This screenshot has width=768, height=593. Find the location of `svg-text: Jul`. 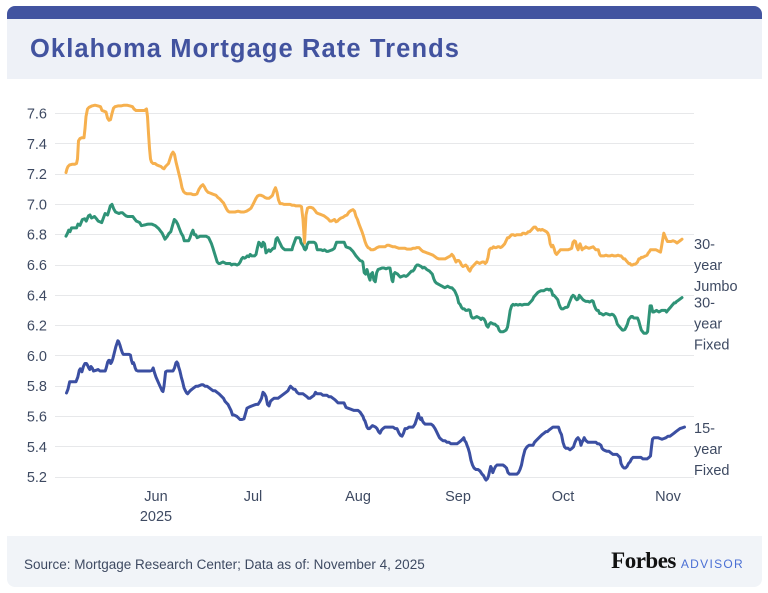

svg-text: Jul is located at coordinates (253, 497).